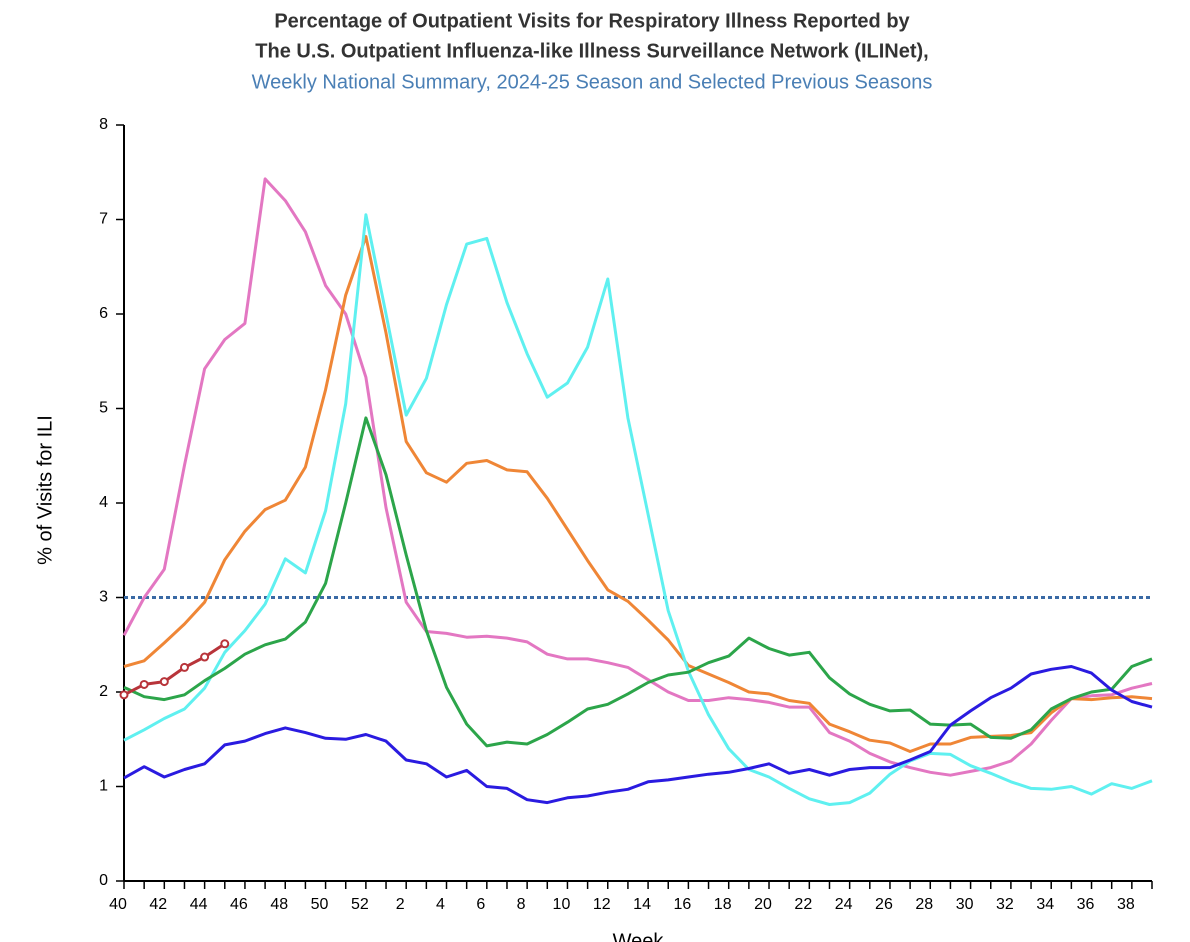 The width and height of the screenshot is (1190, 942). Describe the element at coordinates (1086, 904) in the screenshot. I see `x-tick-label: 36` at that location.